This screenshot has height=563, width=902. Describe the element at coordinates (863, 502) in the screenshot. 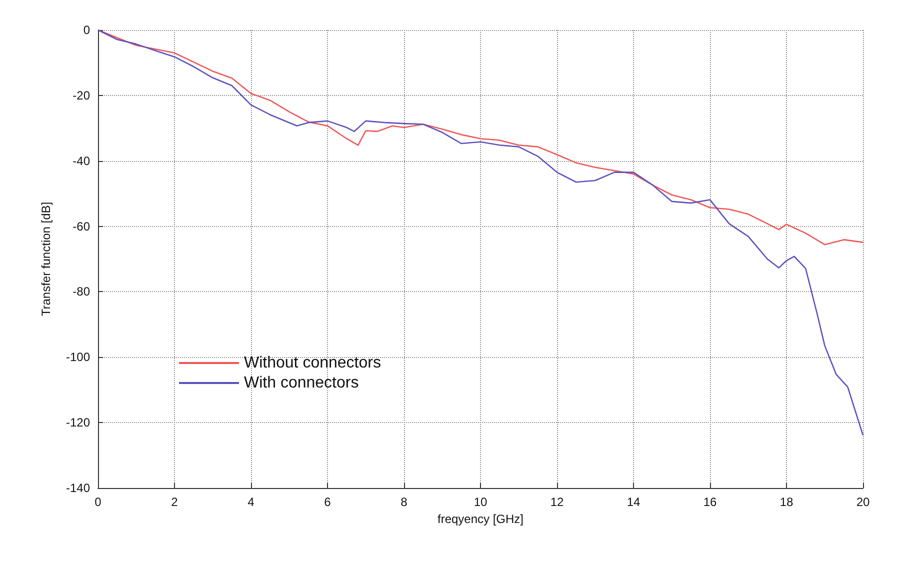

I see `x-tick-label: 20` at that location.